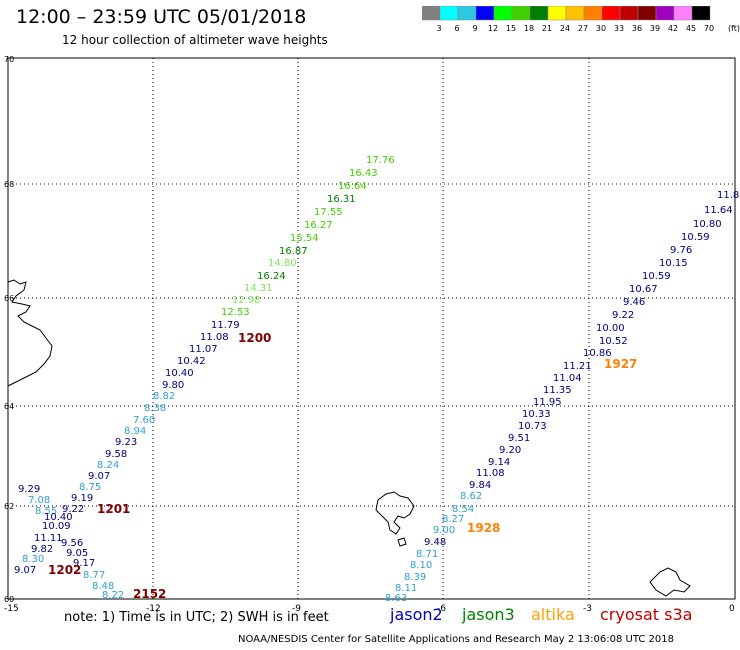 The height and width of the screenshot is (650, 740). What do you see at coordinates (441, 609) in the screenshot?
I see `x-tick-label: -6` at bounding box center [441, 609].